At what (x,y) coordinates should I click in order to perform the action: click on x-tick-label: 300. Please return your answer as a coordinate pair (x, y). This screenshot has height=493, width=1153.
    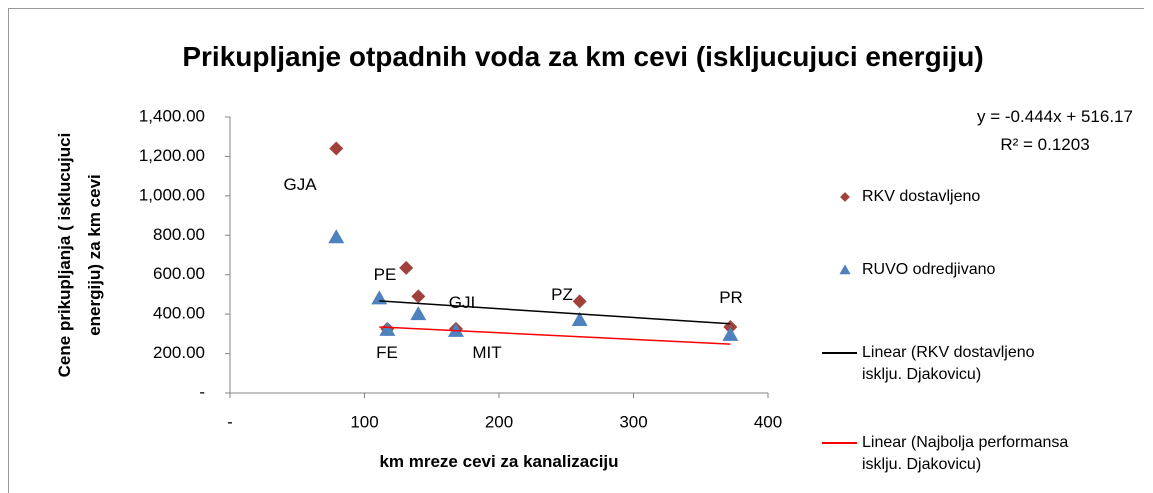
    Looking at the image, I should click on (633, 421).